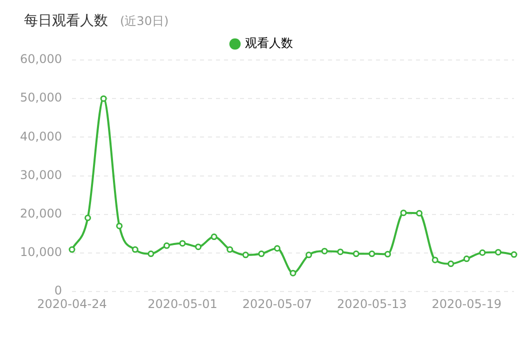 The image size is (532, 338). I want to click on x-tick-label: 2020-05-19, so click(467, 303).